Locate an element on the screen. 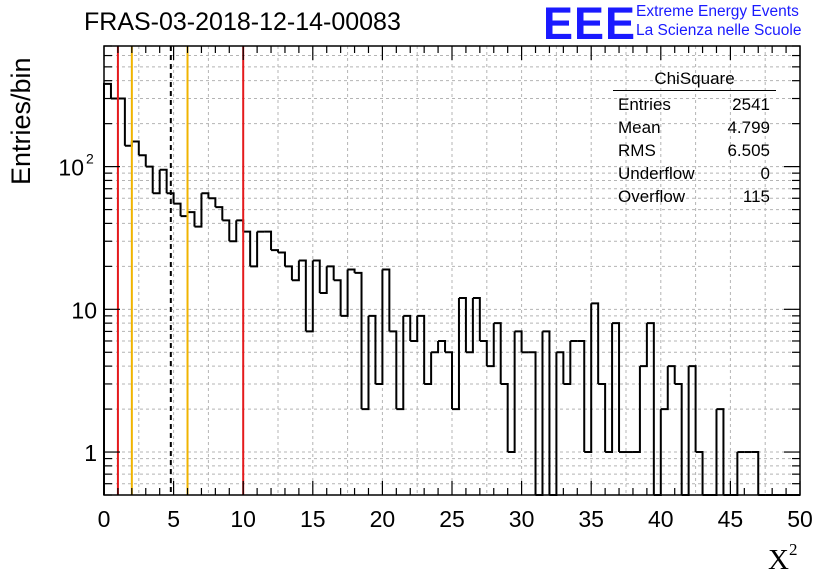 Image resolution: width=836 pixels, height=577 pixels. x-tick-label: 35 is located at coordinates (591, 519).